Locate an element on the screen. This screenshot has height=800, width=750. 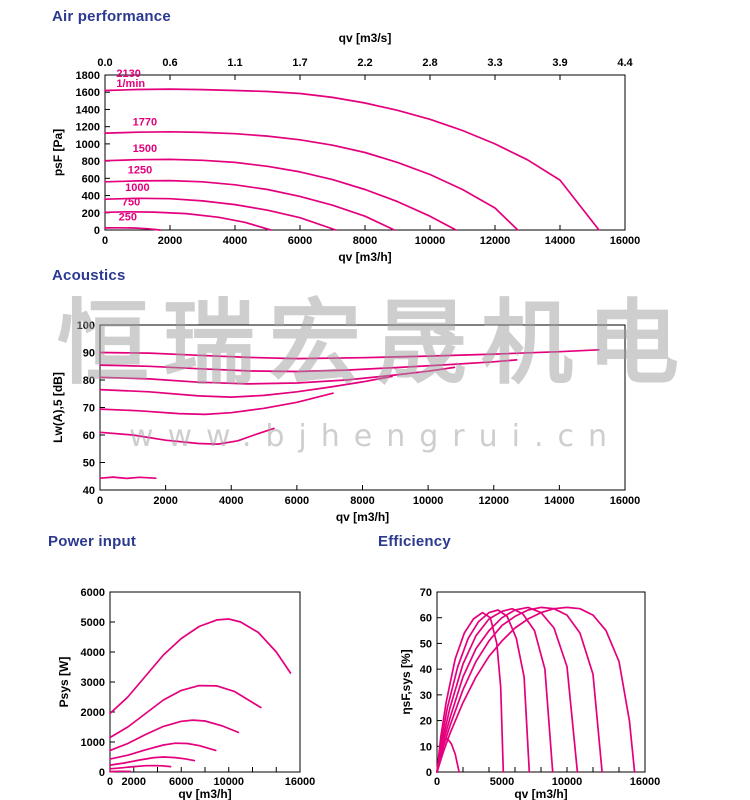
svg-text: 100 is located at coordinates (86, 326).